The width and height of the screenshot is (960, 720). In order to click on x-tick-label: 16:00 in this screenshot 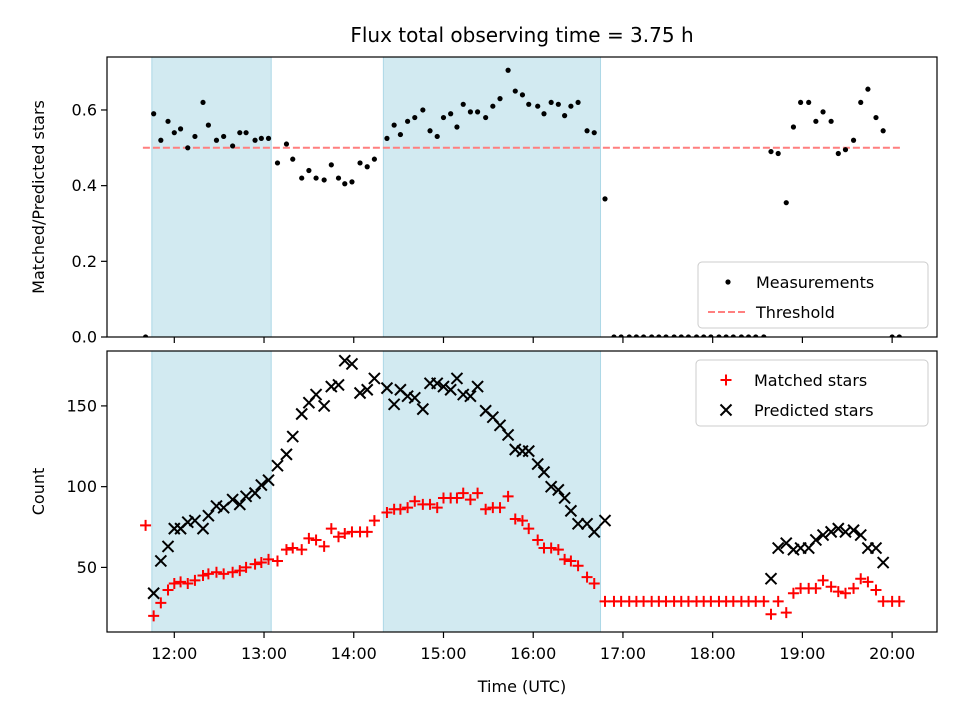, I will do `click(533, 653)`.